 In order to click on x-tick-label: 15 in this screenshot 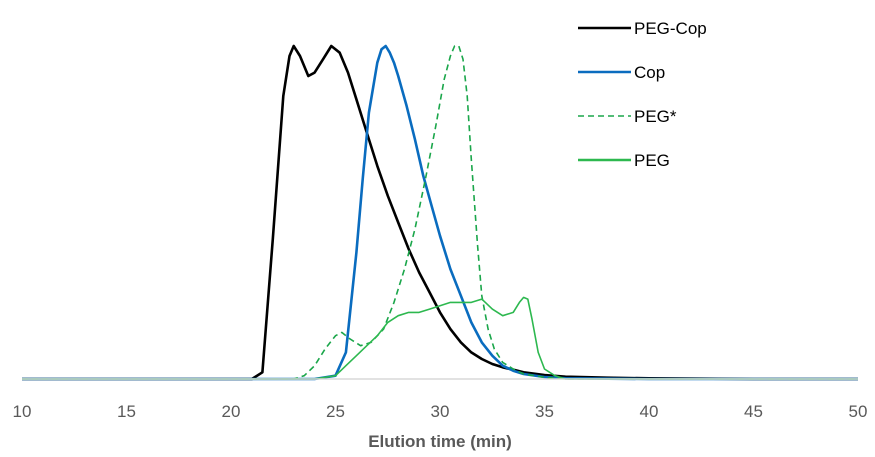, I will do `click(126, 411)`.